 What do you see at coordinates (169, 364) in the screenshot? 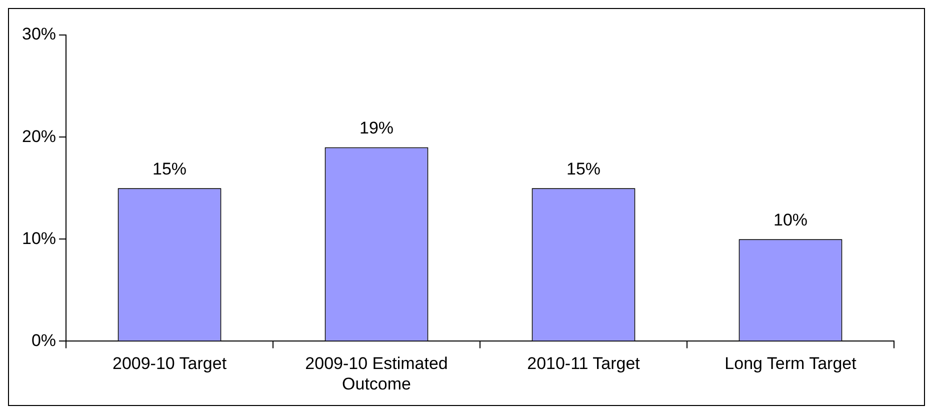
I see `x-tick-label: 2009-10 Target` at bounding box center [169, 364].